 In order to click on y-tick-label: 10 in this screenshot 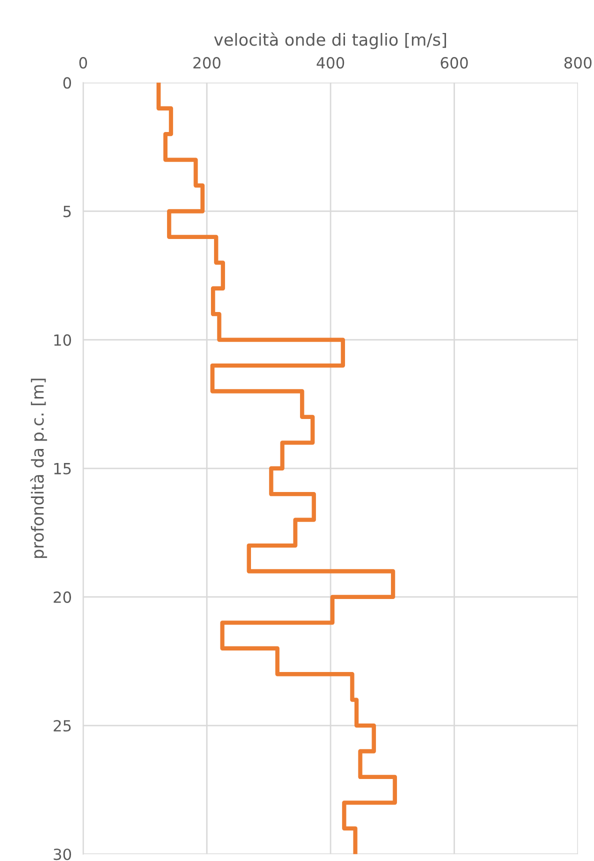, I will do `click(63, 340)`.